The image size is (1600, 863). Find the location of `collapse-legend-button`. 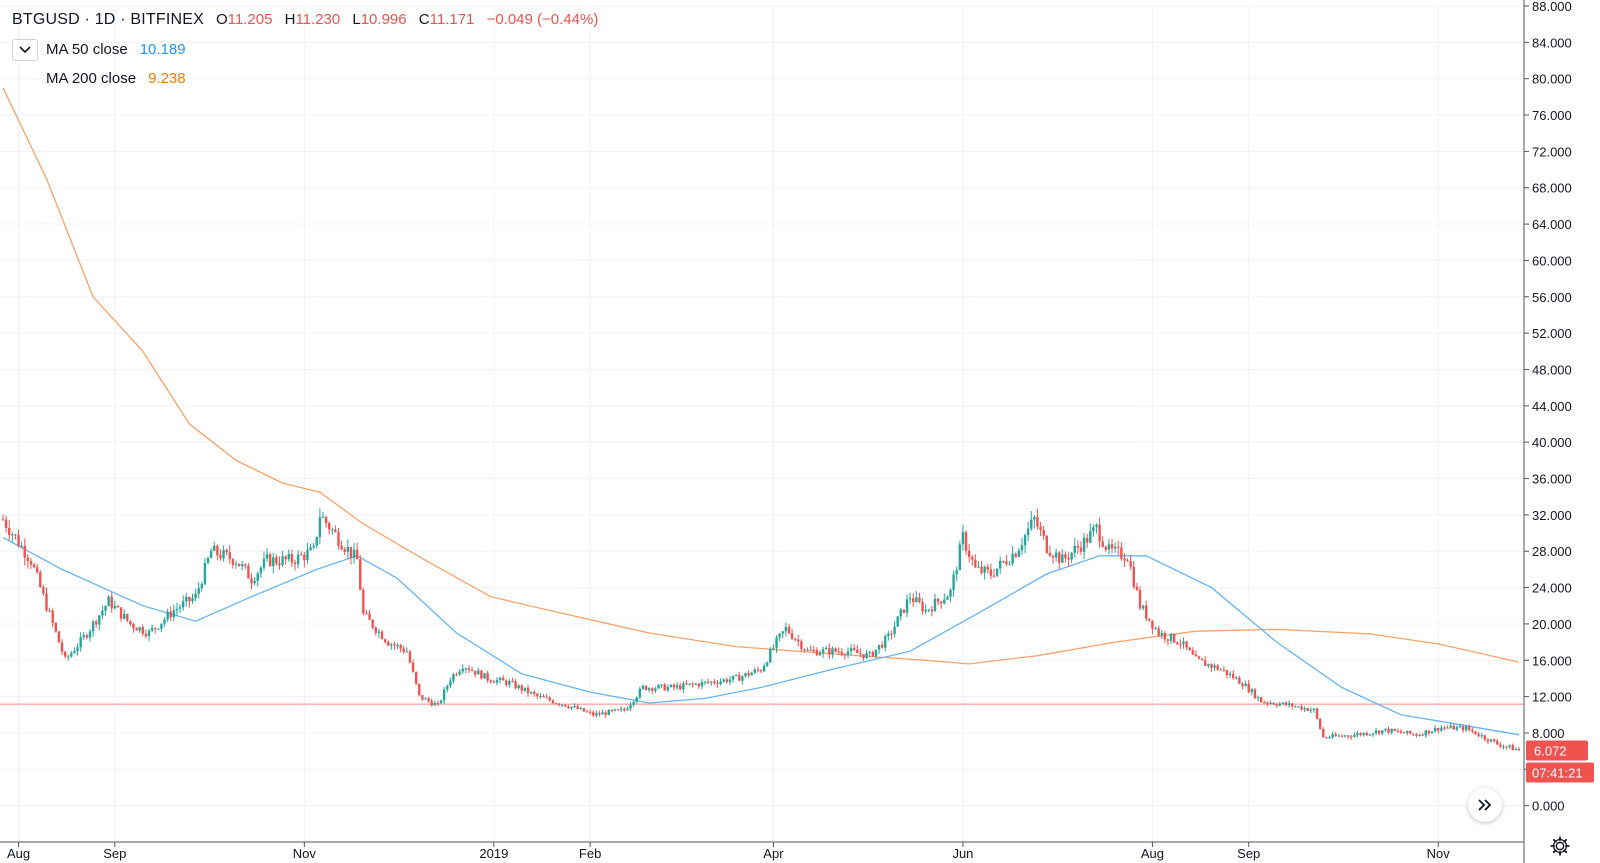

collapse-legend-button is located at coordinates (25, 50).